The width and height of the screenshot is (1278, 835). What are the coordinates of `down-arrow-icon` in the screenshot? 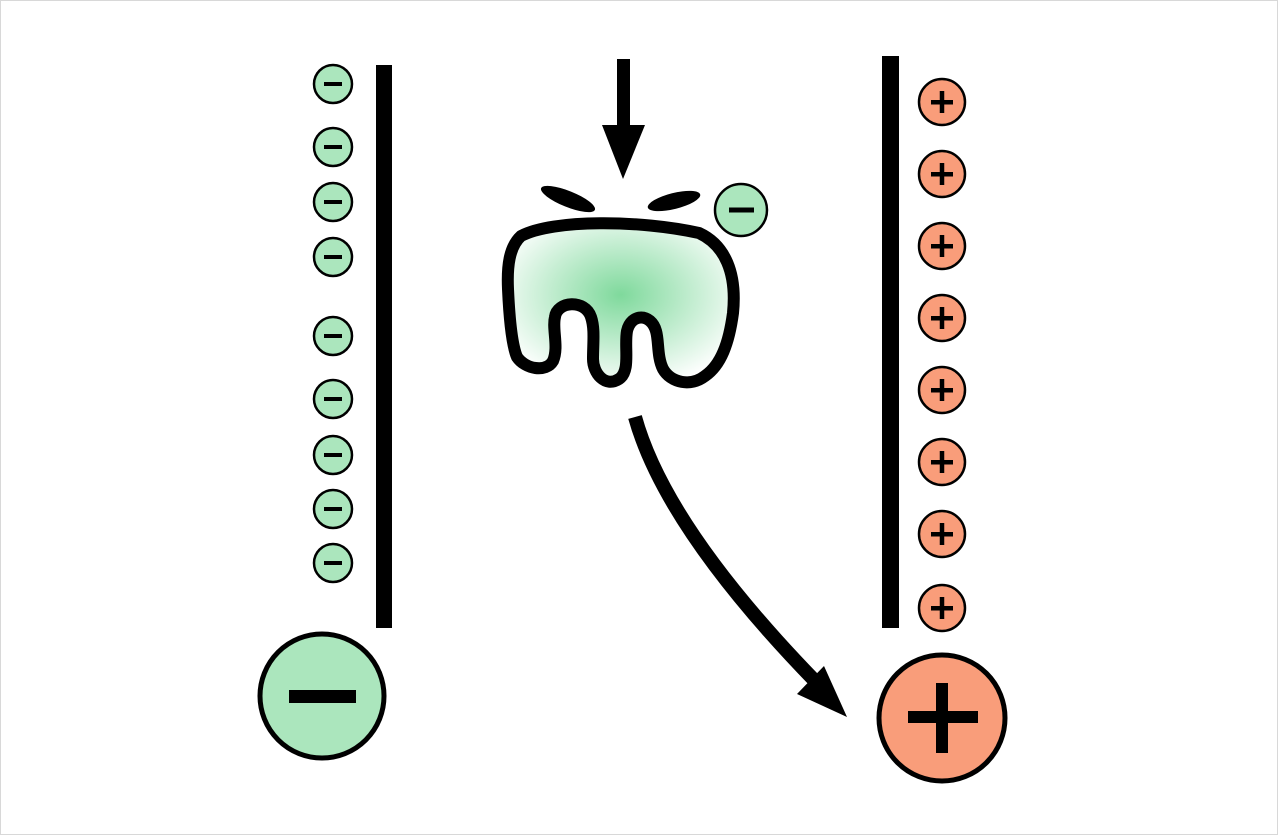 It's located at (623, 119).